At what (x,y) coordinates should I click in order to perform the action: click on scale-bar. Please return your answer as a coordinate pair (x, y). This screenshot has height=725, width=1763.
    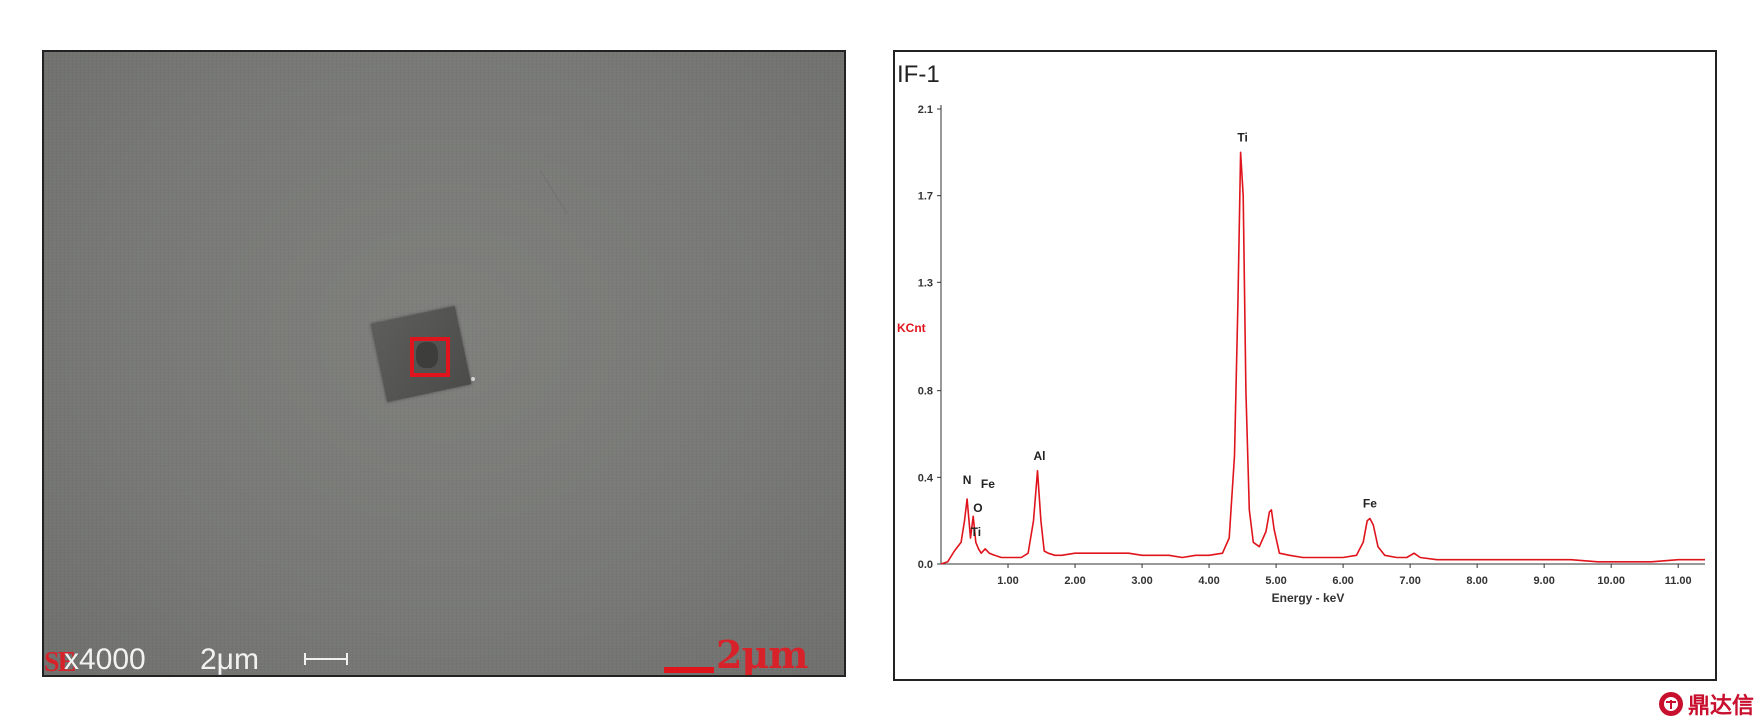
    Looking at the image, I should click on (689, 670).